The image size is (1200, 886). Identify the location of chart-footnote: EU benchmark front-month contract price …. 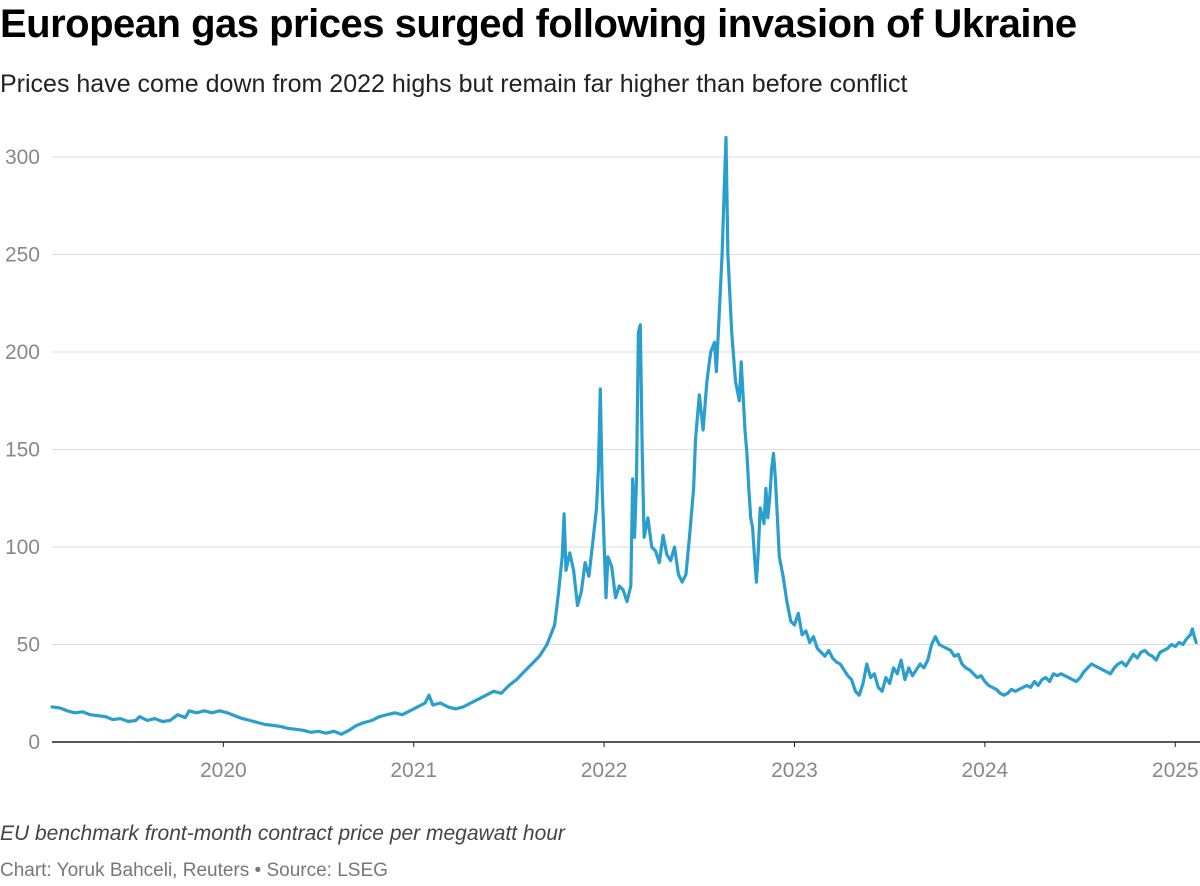
(282, 833).